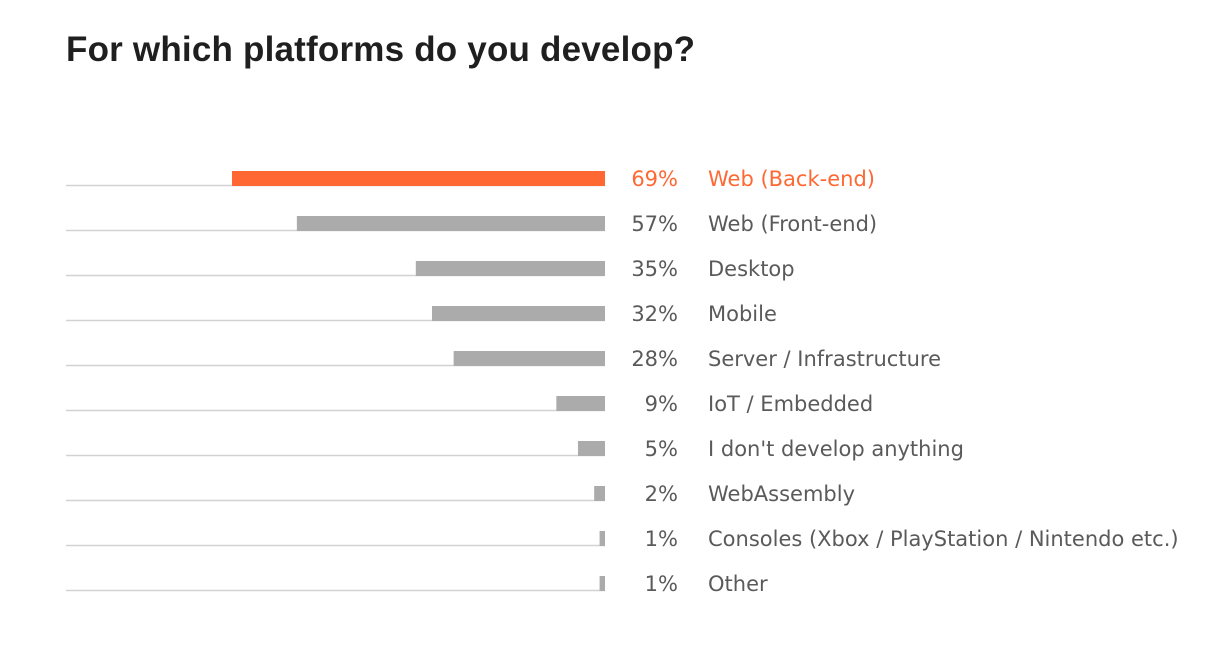 The image size is (1214, 652). What do you see at coordinates (742, 314) in the screenshot?
I see `category-label: Mobile` at bounding box center [742, 314].